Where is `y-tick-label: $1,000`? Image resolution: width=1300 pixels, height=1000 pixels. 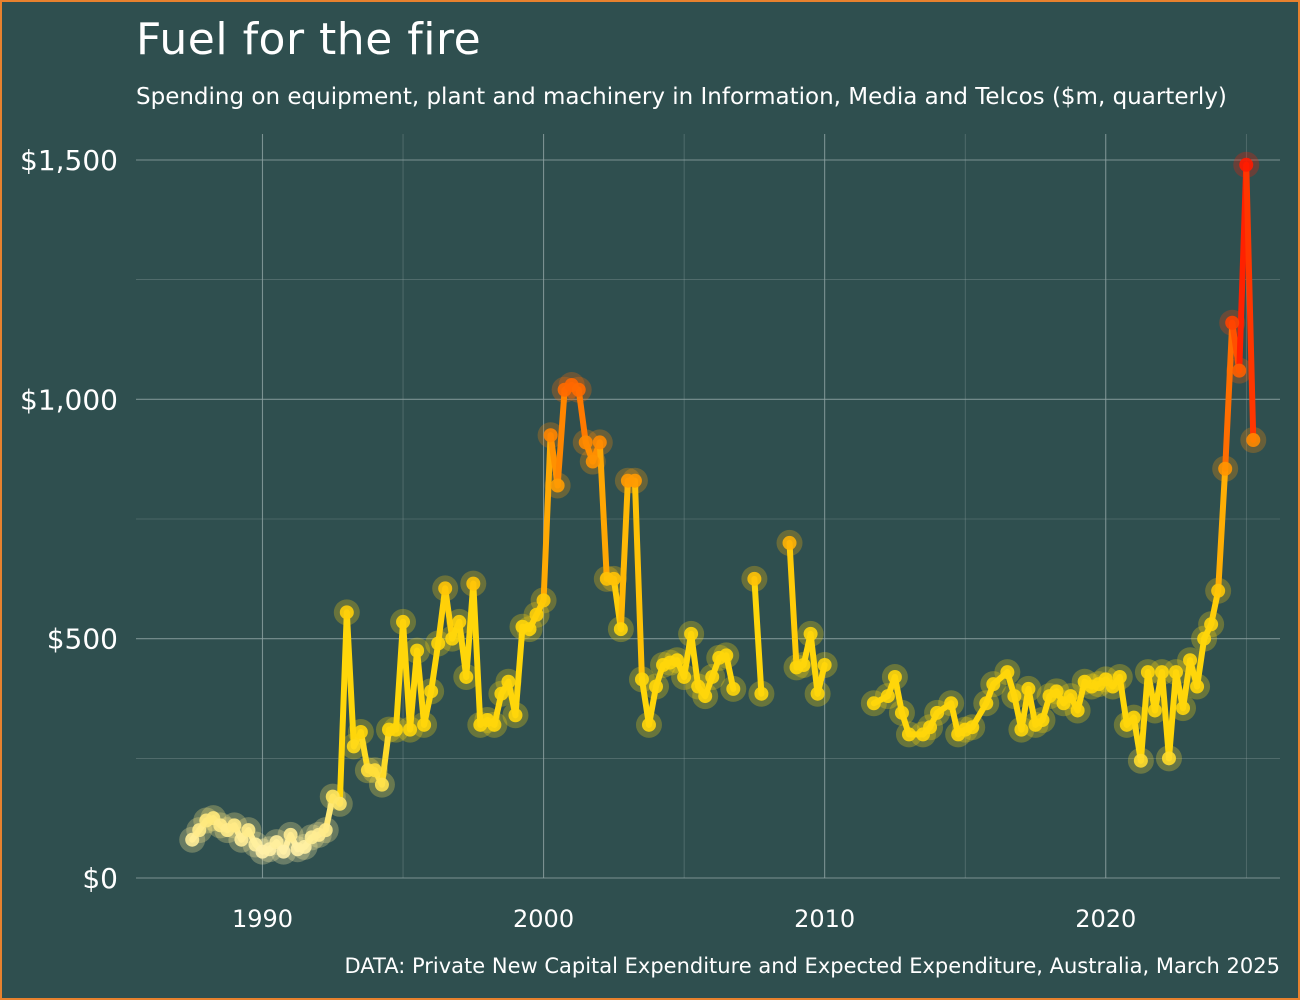
y-tick-label: $1,000 is located at coordinates (69, 399).